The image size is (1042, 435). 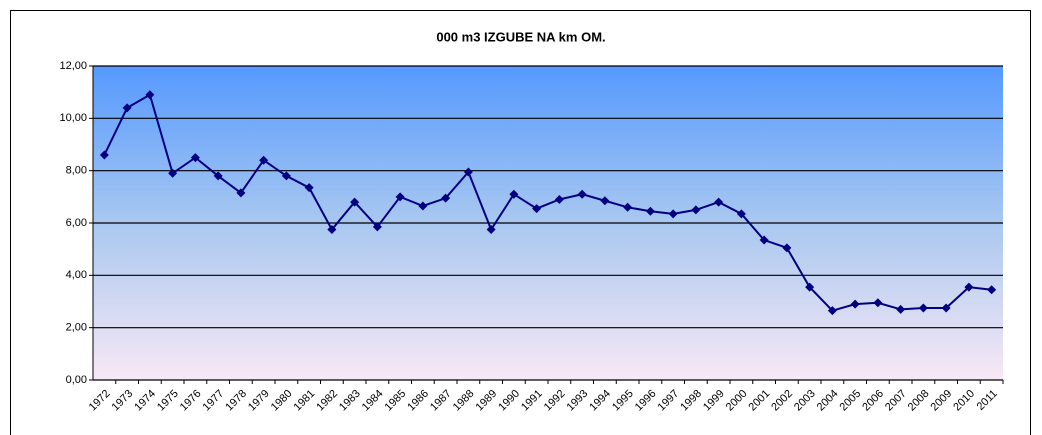 What do you see at coordinates (76, 328) in the screenshot?
I see `y-tick-label: 2,00` at bounding box center [76, 328].